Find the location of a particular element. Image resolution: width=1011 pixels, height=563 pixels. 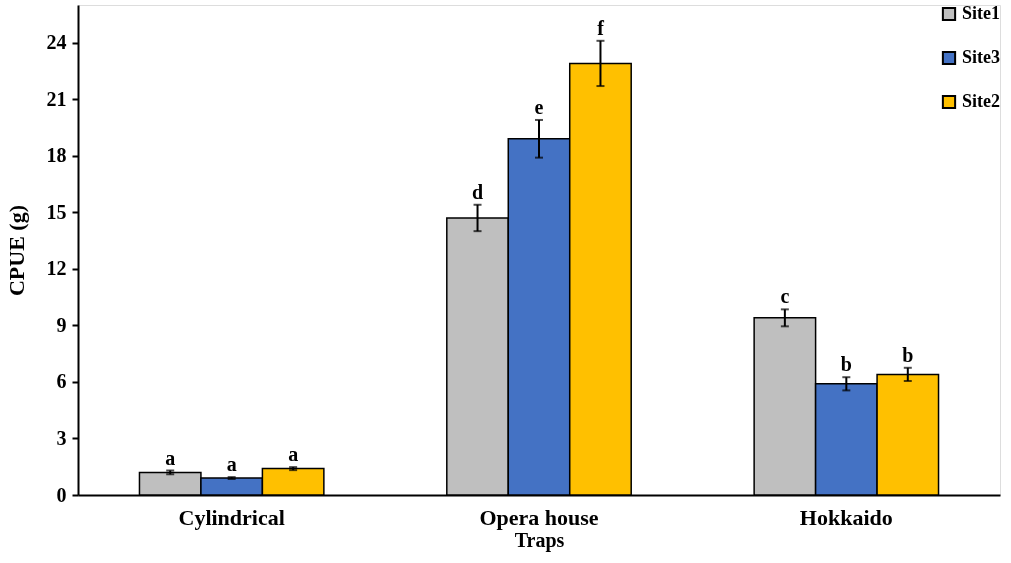

legend-label: Site3 is located at coordinates (981, 57).